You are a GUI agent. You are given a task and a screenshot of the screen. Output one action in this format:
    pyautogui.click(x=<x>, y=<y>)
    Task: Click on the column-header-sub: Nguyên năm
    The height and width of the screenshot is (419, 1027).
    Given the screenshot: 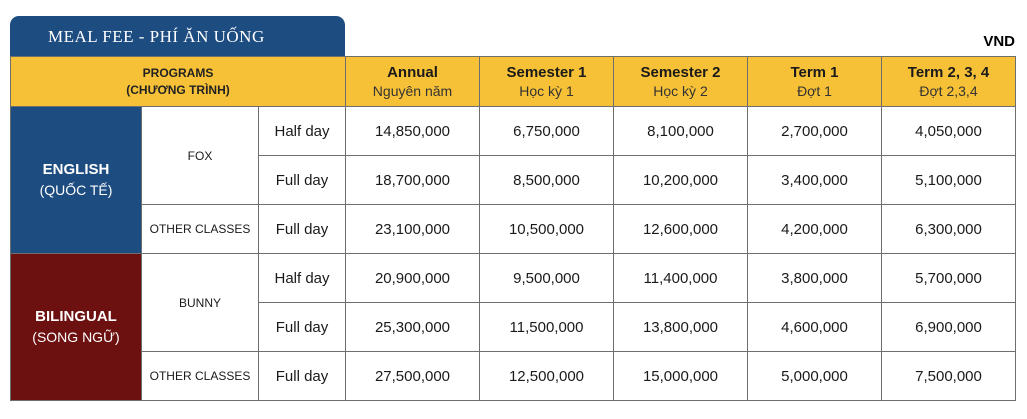 What is the action you would take?
    pyautogui.click(x=412, y=90)
    